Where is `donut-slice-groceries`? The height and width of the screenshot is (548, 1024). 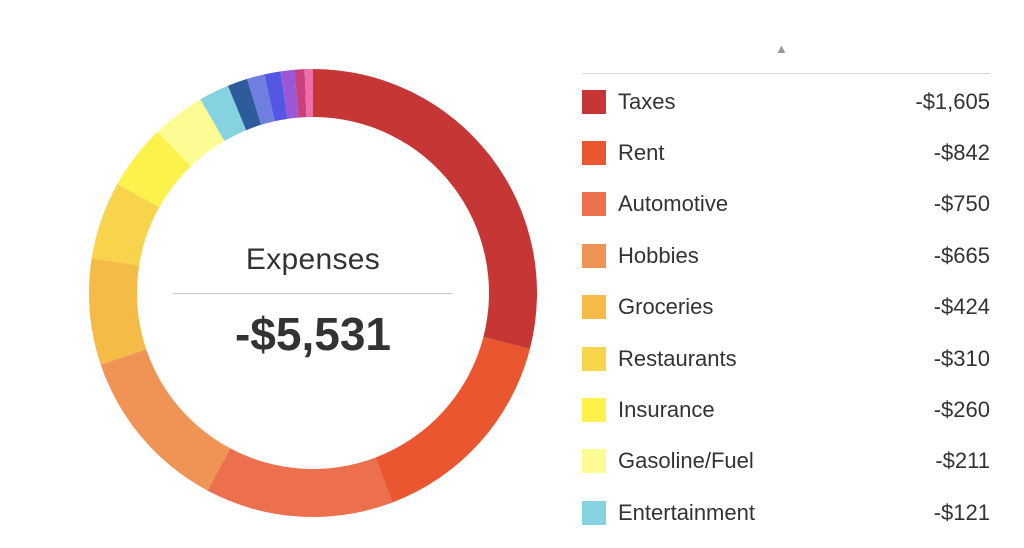 donut-slice-groceries is located at coordinates (118, 311).